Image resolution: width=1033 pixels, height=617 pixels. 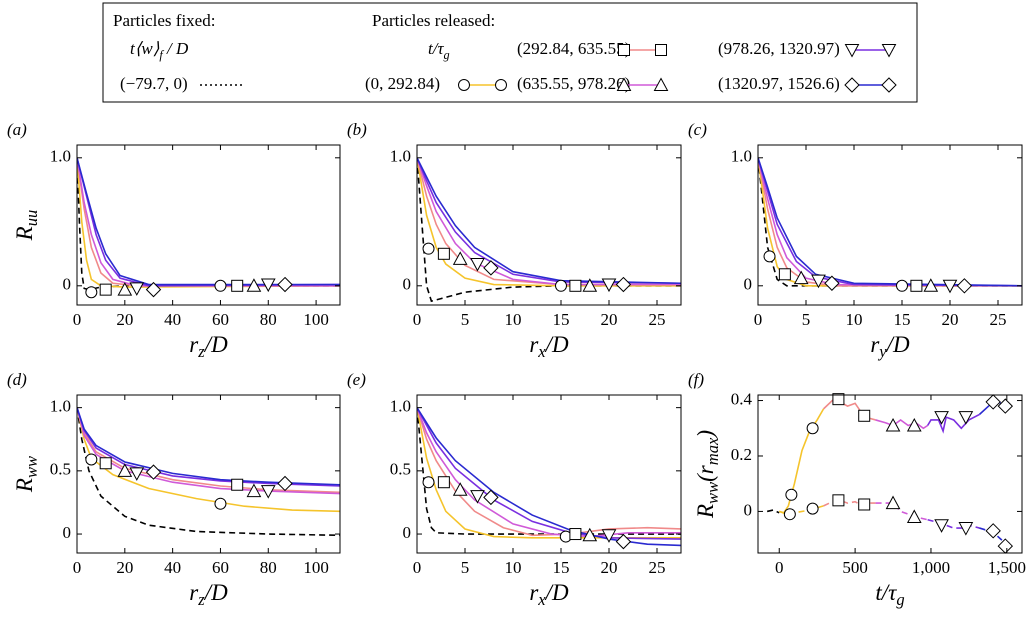 What do you see at coordinates (60, 469) in the screenshot?
I see `y-tick-label: 0.5` at bounding box center [60, 469].